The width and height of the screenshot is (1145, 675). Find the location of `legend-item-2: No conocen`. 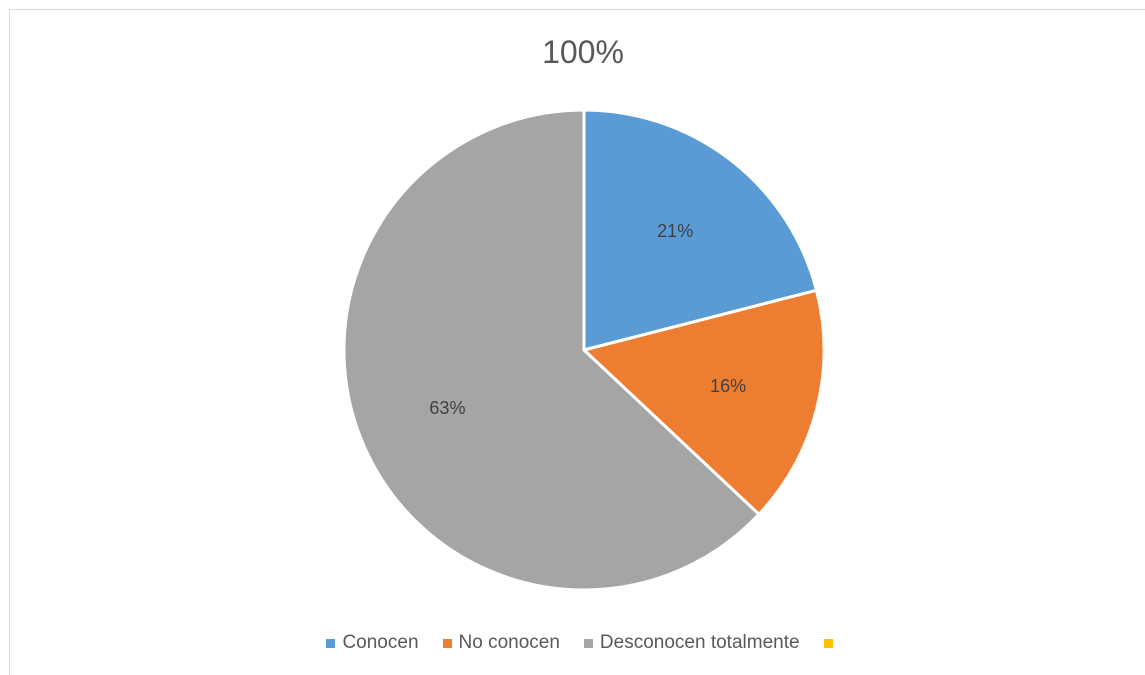

legend-item-2: No conocen is located at coordinates (501, 643).